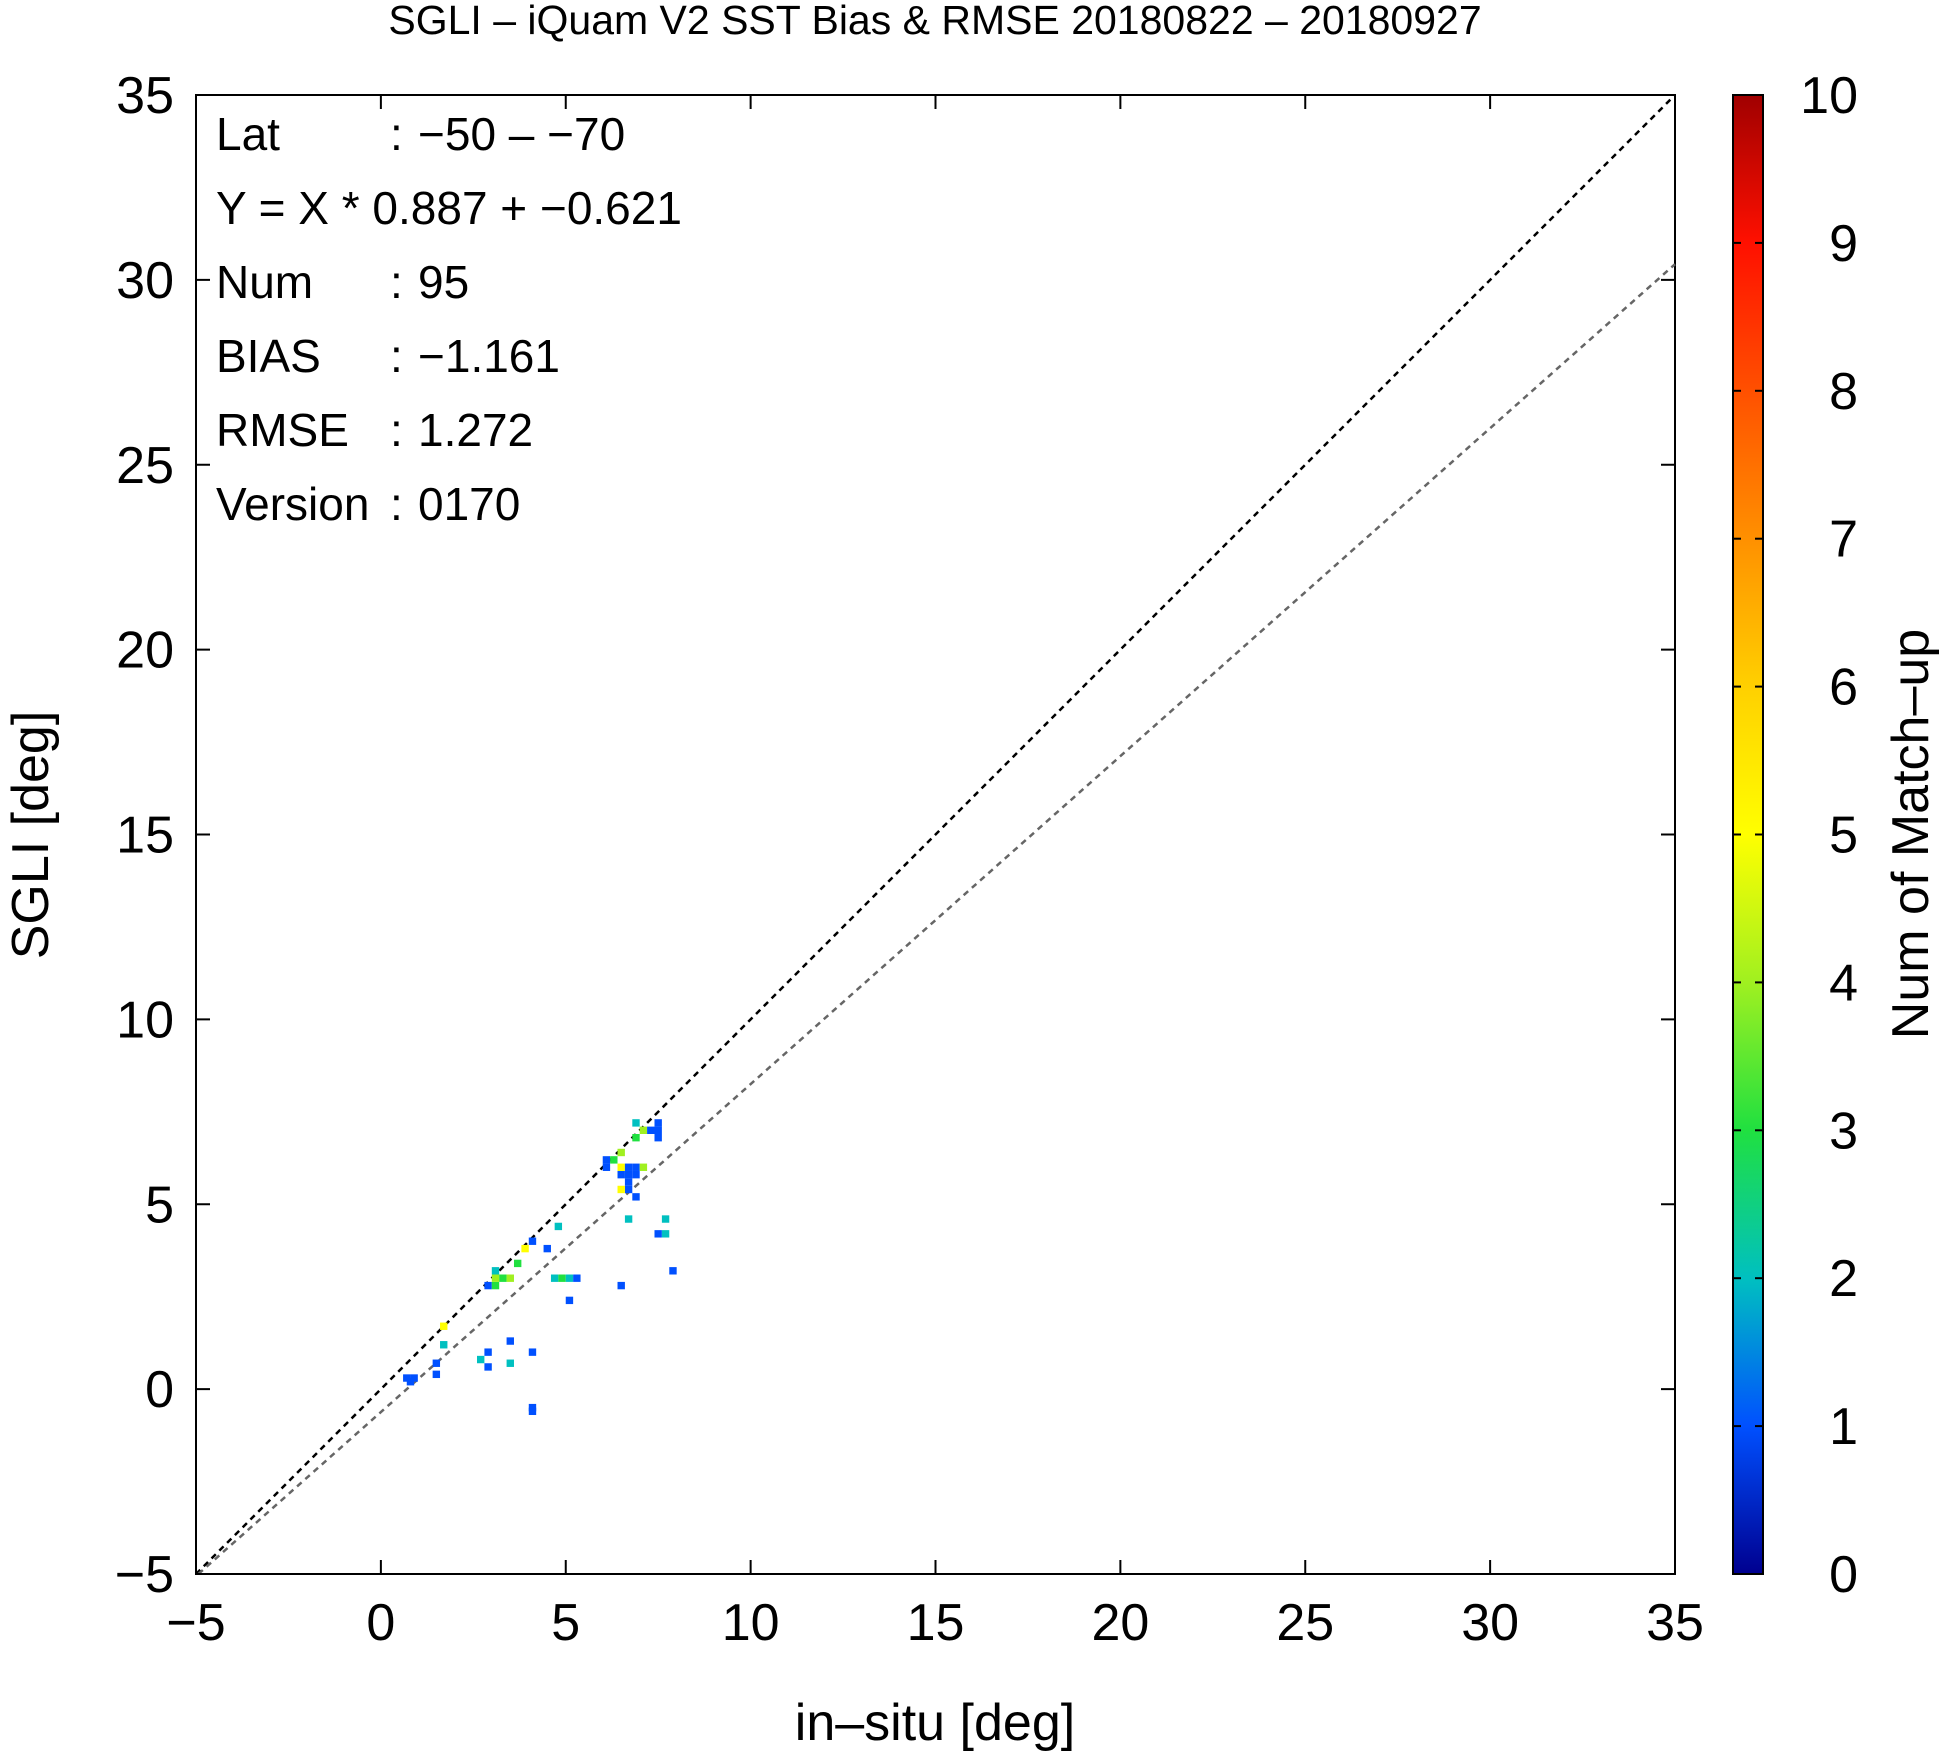 The height and width of the screenshot is (1755, 1945). I want to click on stat-value: 95, so click(443, 282).